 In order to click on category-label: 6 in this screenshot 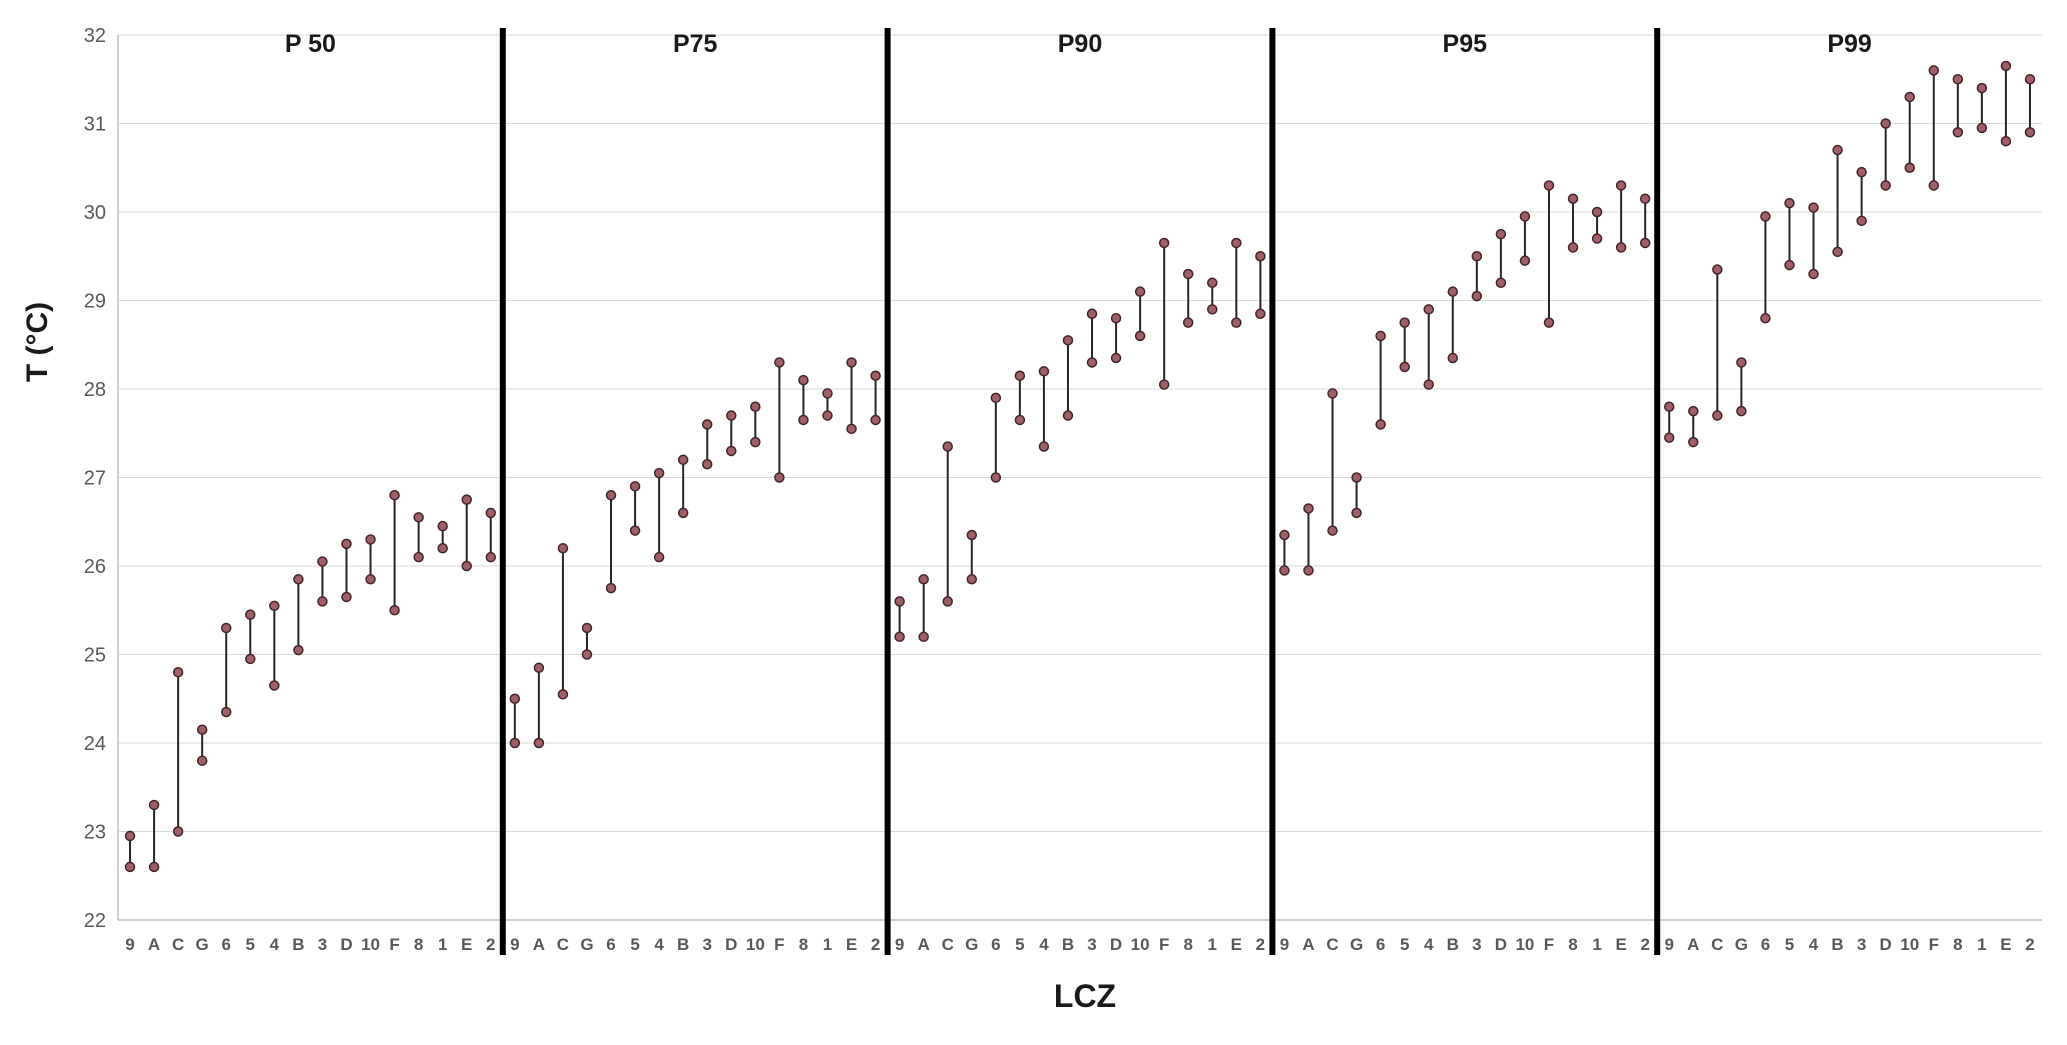, I will do `click(995, 944)`.